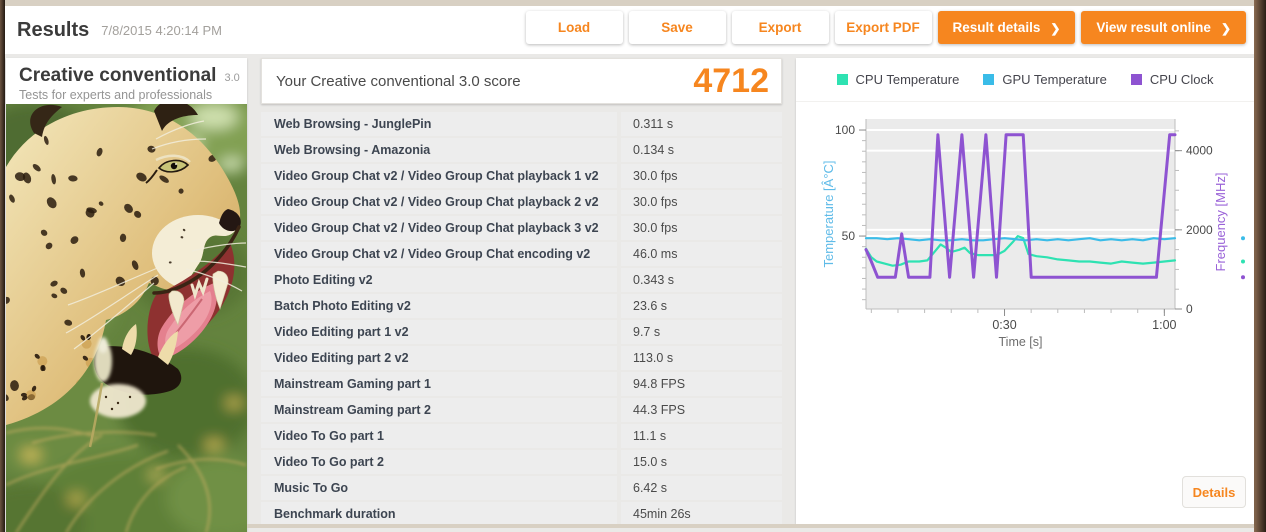 The height and width of the screenshot is (532, 1266). I want to click on result-value: 0.134 s, so click(701, 150).